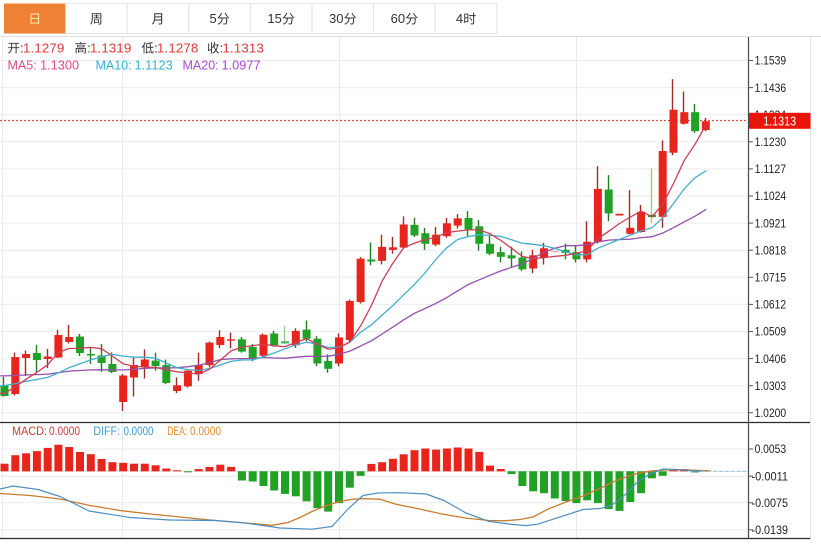 The image size is (821, 544). I want to click on svg-text: -0.0139, so click(770, 530).